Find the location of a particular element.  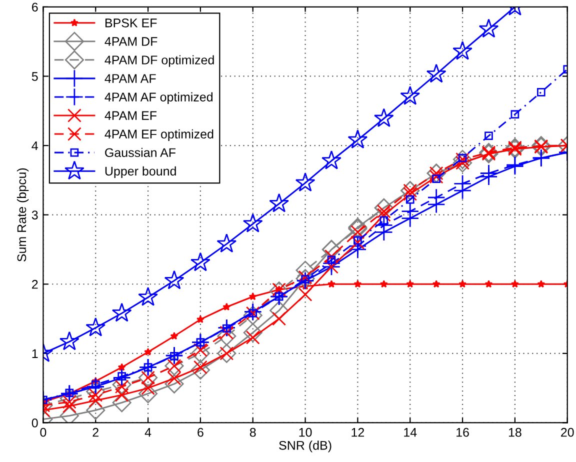

x-tick-label: 6 is located at coordinates (201, 432).